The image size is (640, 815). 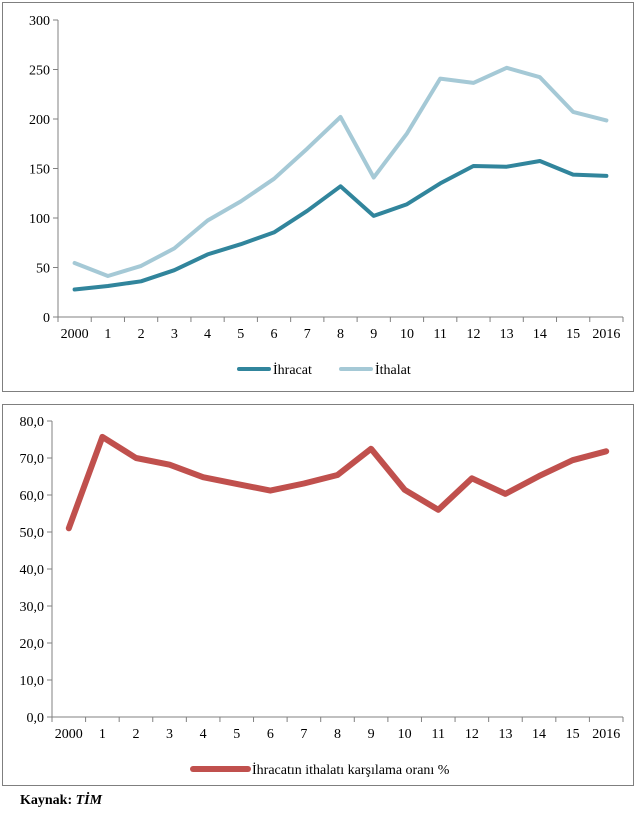 What do you see at coordinates (39, 170) in the screenshot?
I see `y-tick-label: 150` at bounding box center [39, 170].